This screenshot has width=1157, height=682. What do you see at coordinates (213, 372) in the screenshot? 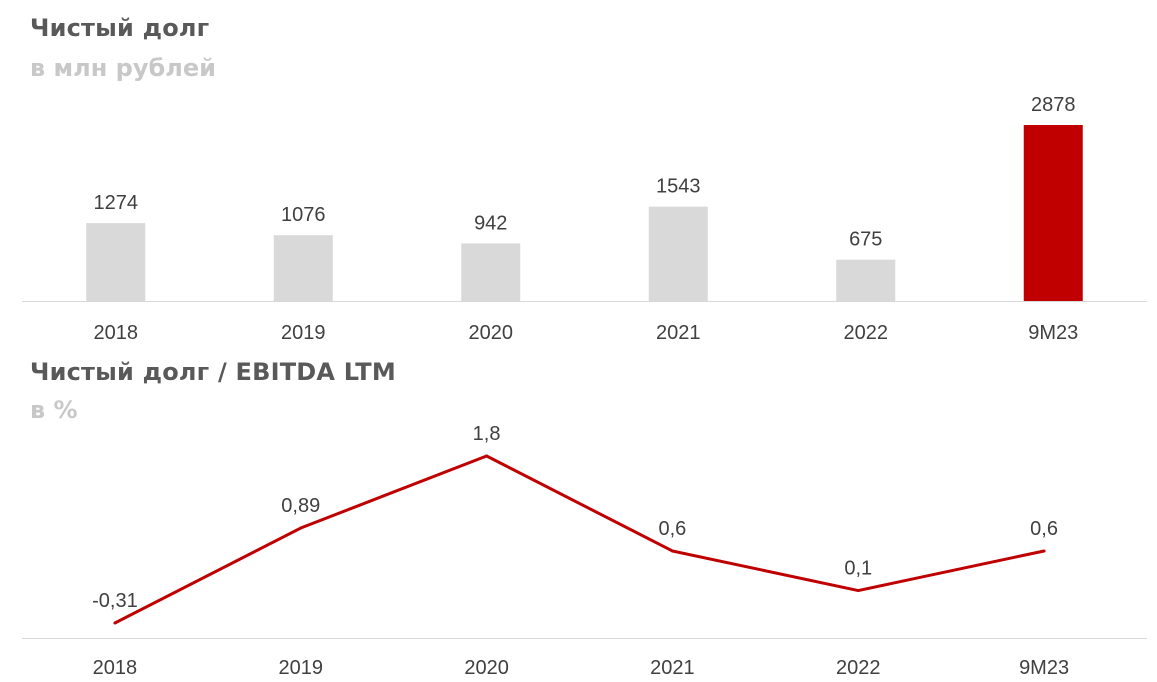
I see `chart-title: Чистый долг / EBITDA LTM` at bounding box center [213, 372].